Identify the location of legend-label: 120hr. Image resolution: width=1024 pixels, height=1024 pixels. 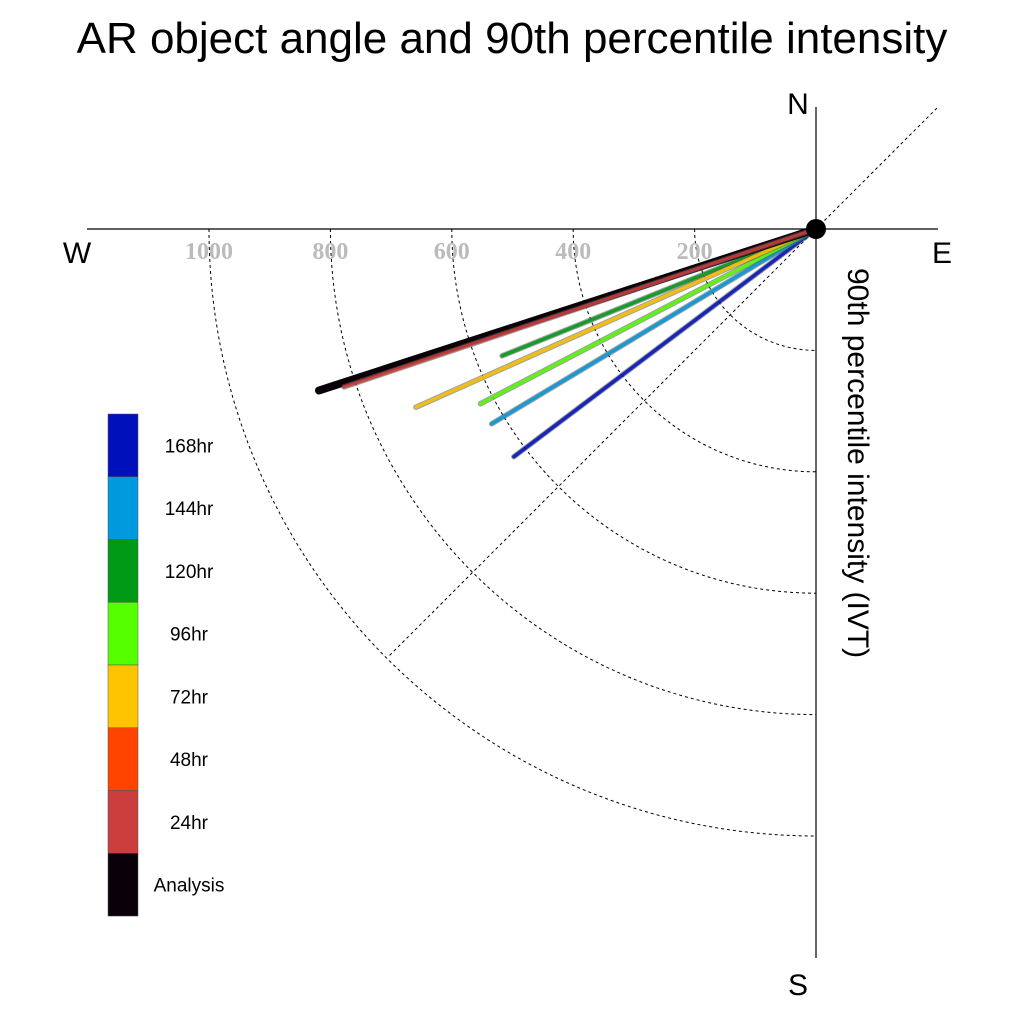
(189, 572).